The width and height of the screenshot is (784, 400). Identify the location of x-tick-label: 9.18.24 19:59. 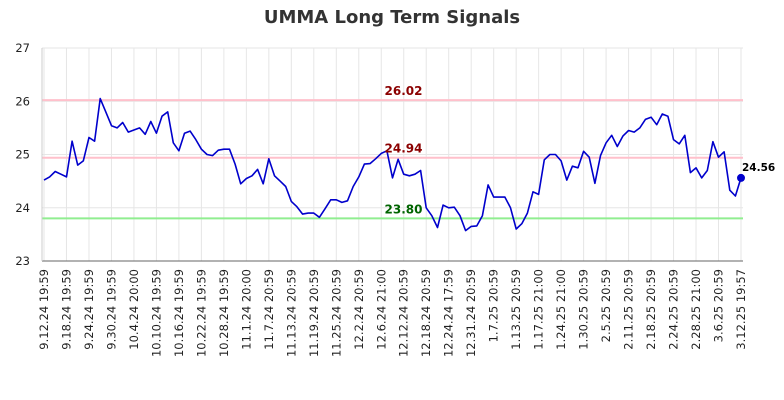
(66, 309).